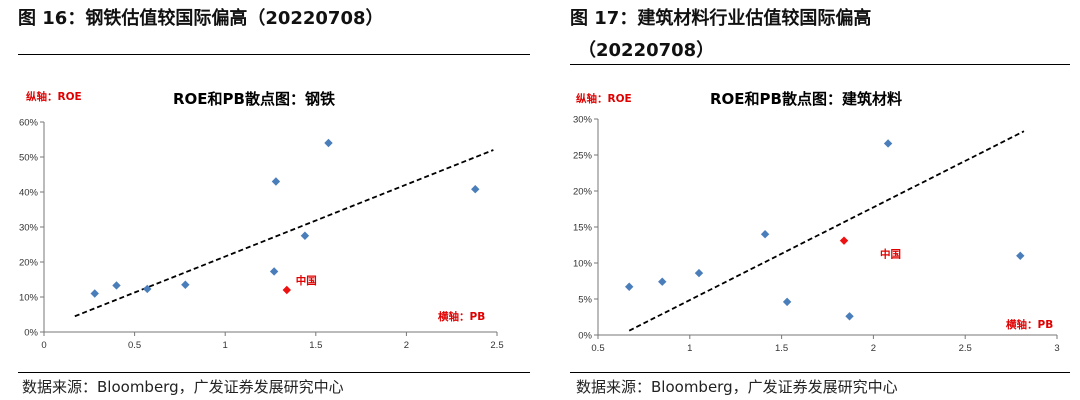 This screenshot has width=1080, height=400. I want to click on y-tick-label: 15%, so click(583, 228).